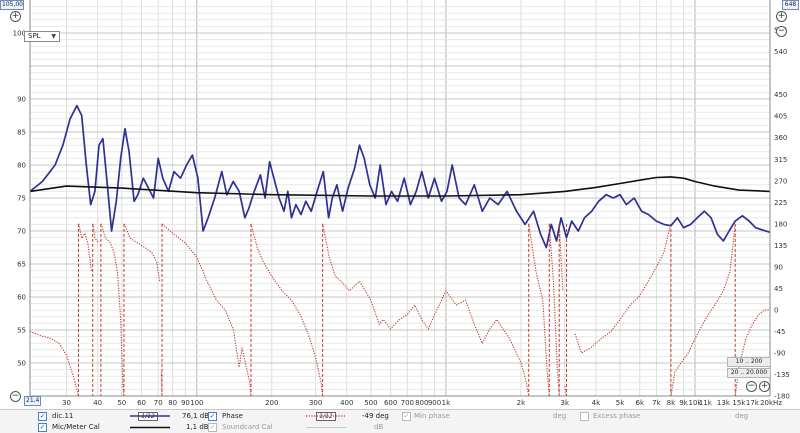 The width and height of the screenshot is (800, 433). I want to click on spl-selector-value: SPL, so click(34, 36).